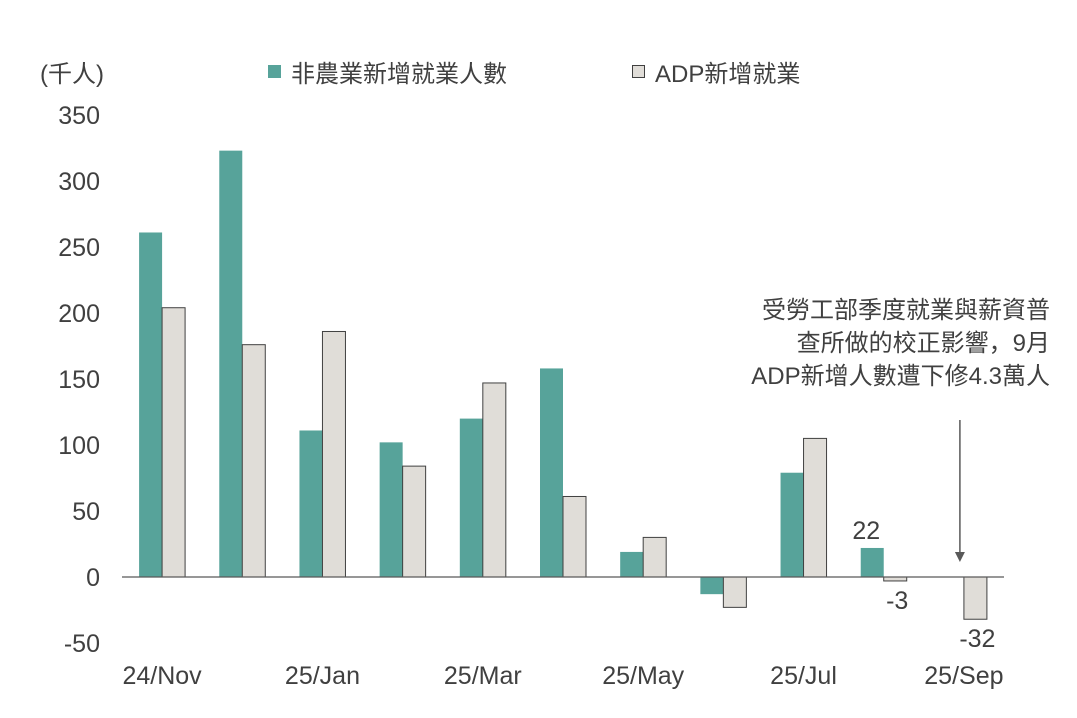 The image size is (1077, 718). Describe the element at coordinates (803, 676) in the screenshot. I see `x-tick-label: 25/Jul` at that location.